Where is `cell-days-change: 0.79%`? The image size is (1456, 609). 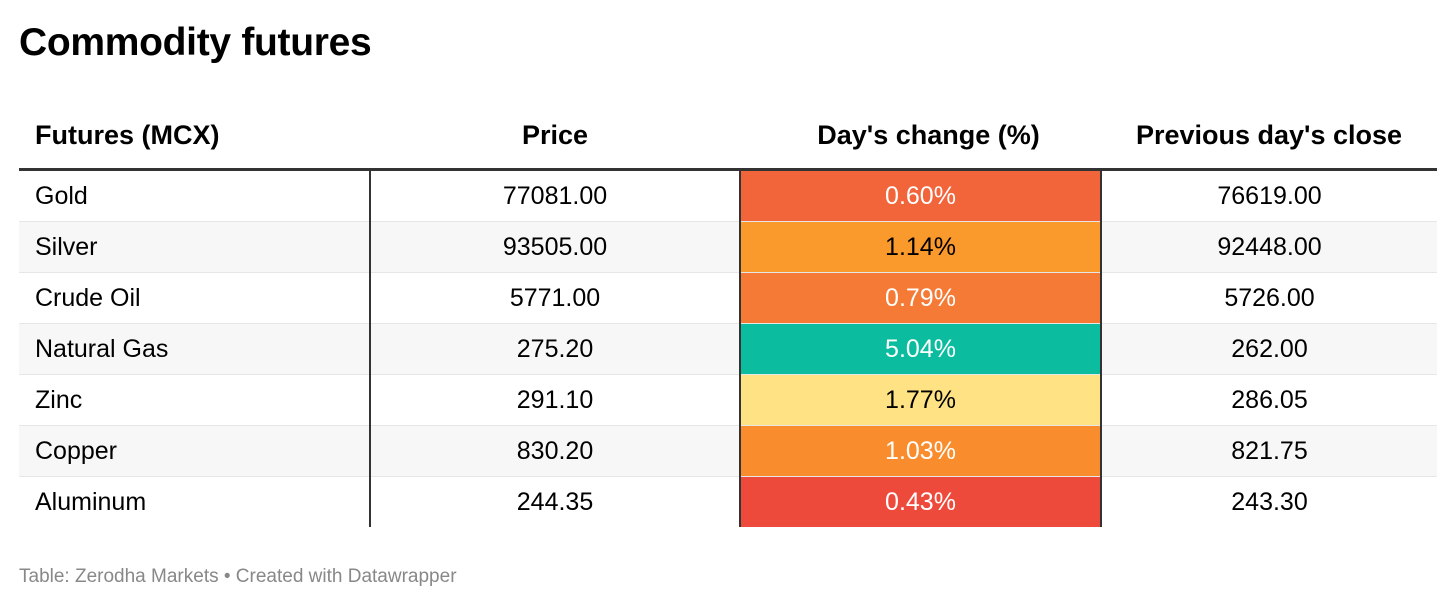 cell-days-change: 0.79% is located at coordinates (920, 298).